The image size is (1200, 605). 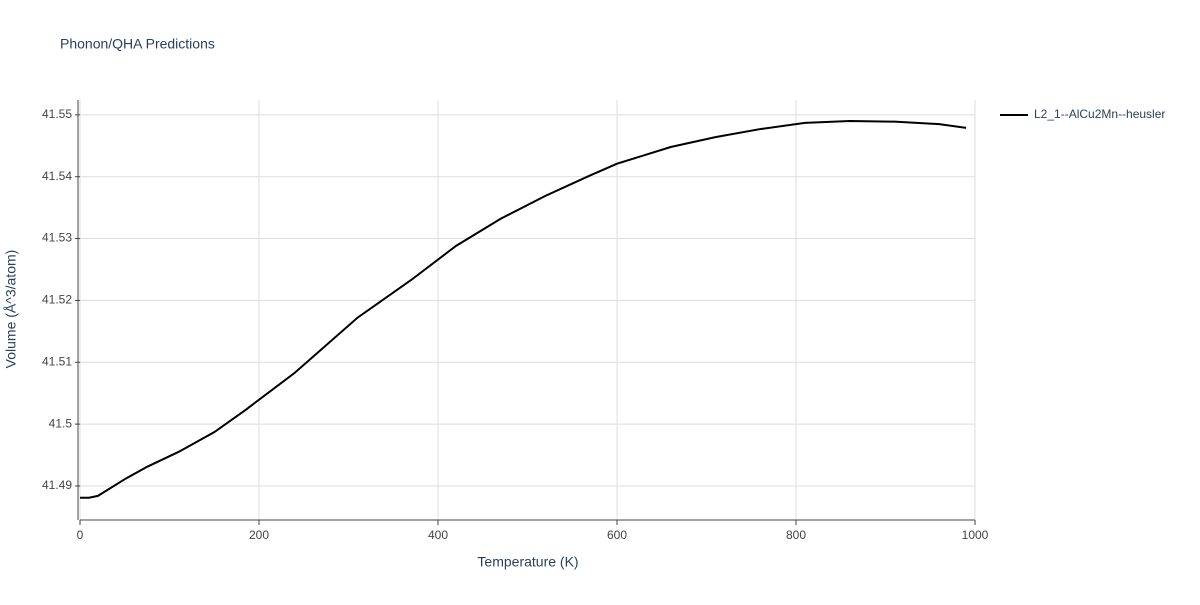 I want to click on chart-title: Phonon/QHA Predictions, so click(x=137, y=44).